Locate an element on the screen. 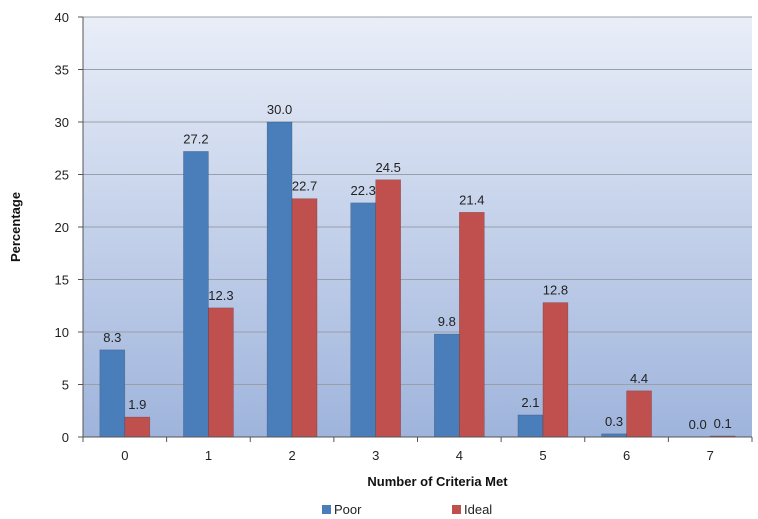 This screenshot has height=519, width=758. y-tick-label: 0 is located at coordinates (65, 437).